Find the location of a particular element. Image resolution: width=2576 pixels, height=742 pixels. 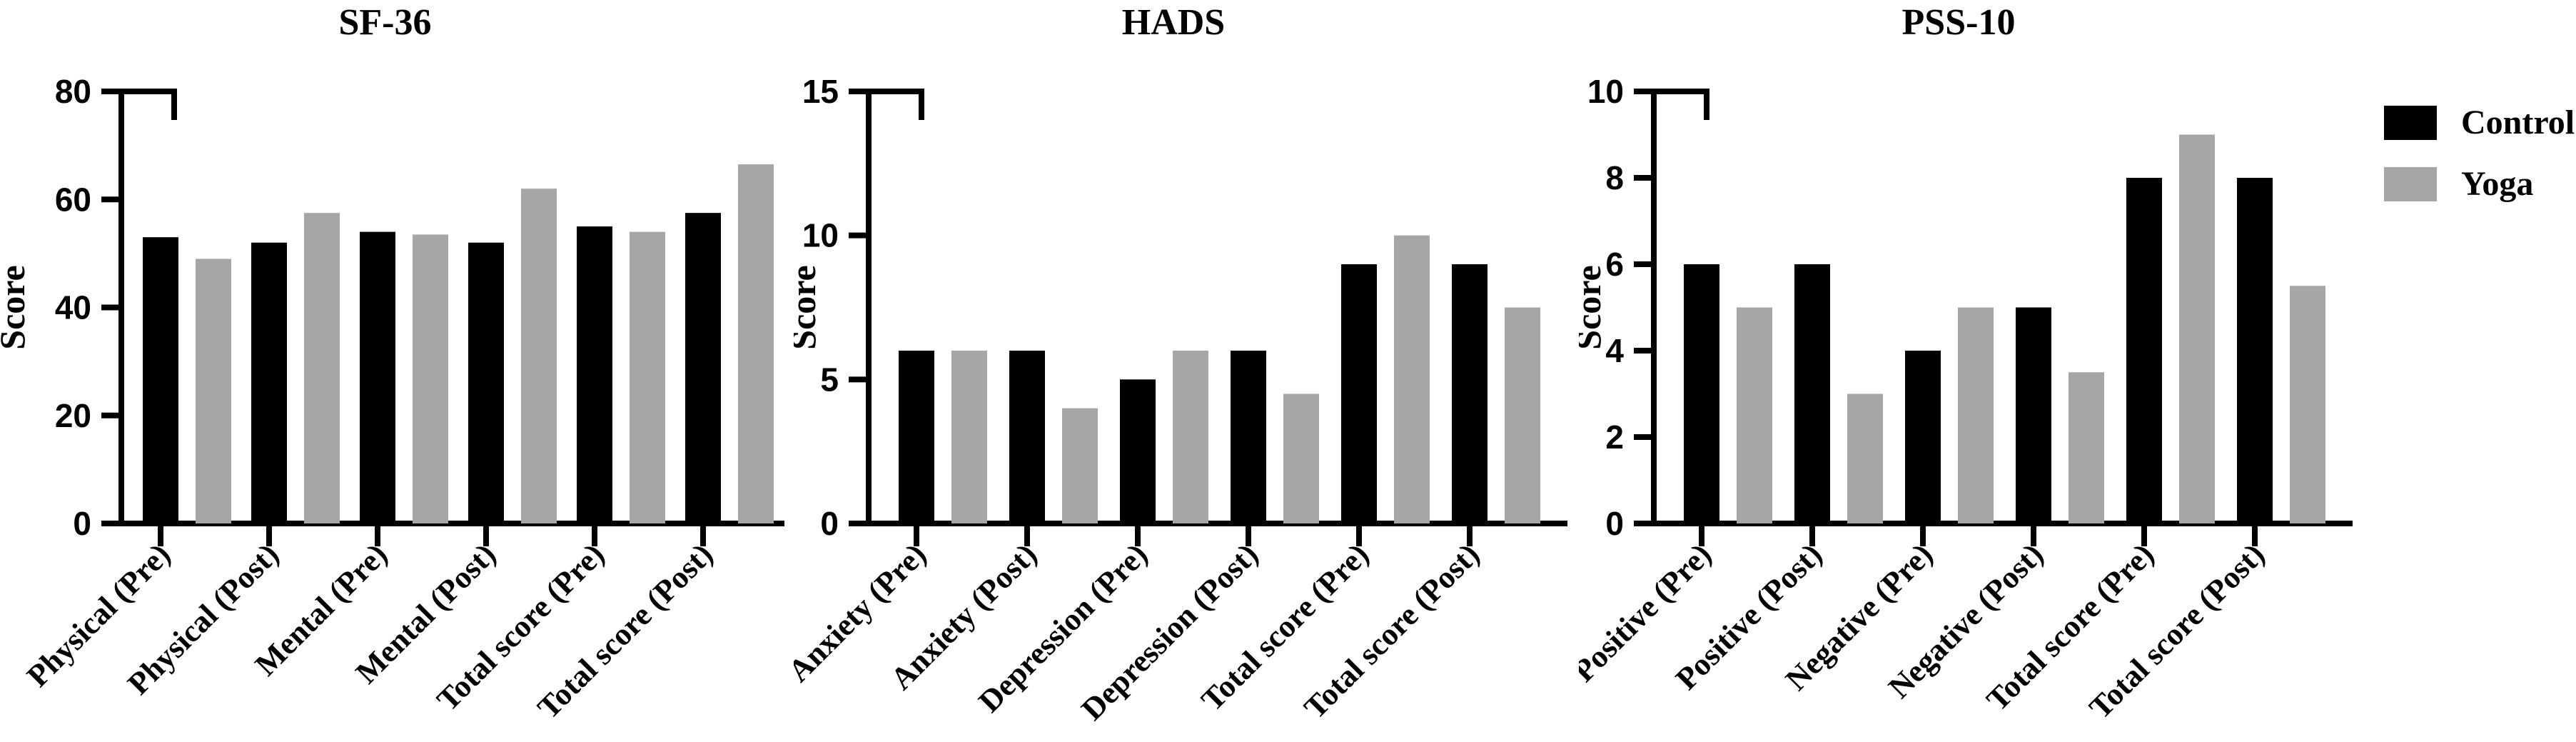

y-tick-label: 6 is located at coordinates (1614, 264).